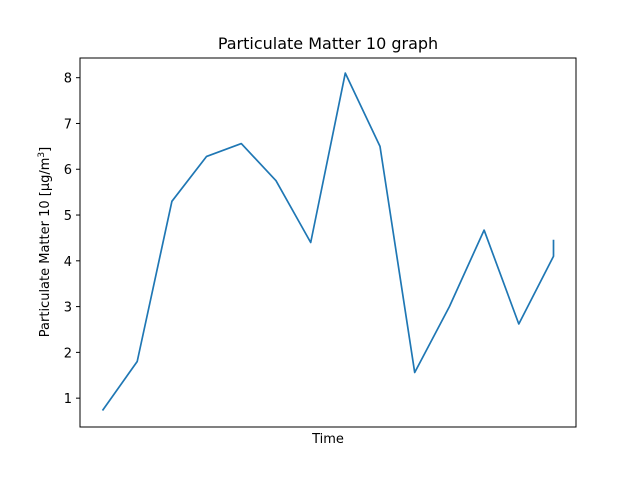 Image resolution: width=640 pixels, height=480 pixels. I want to click on y-axis-label: Particulate Matter 10 [µg/m3], so click(45, 242).